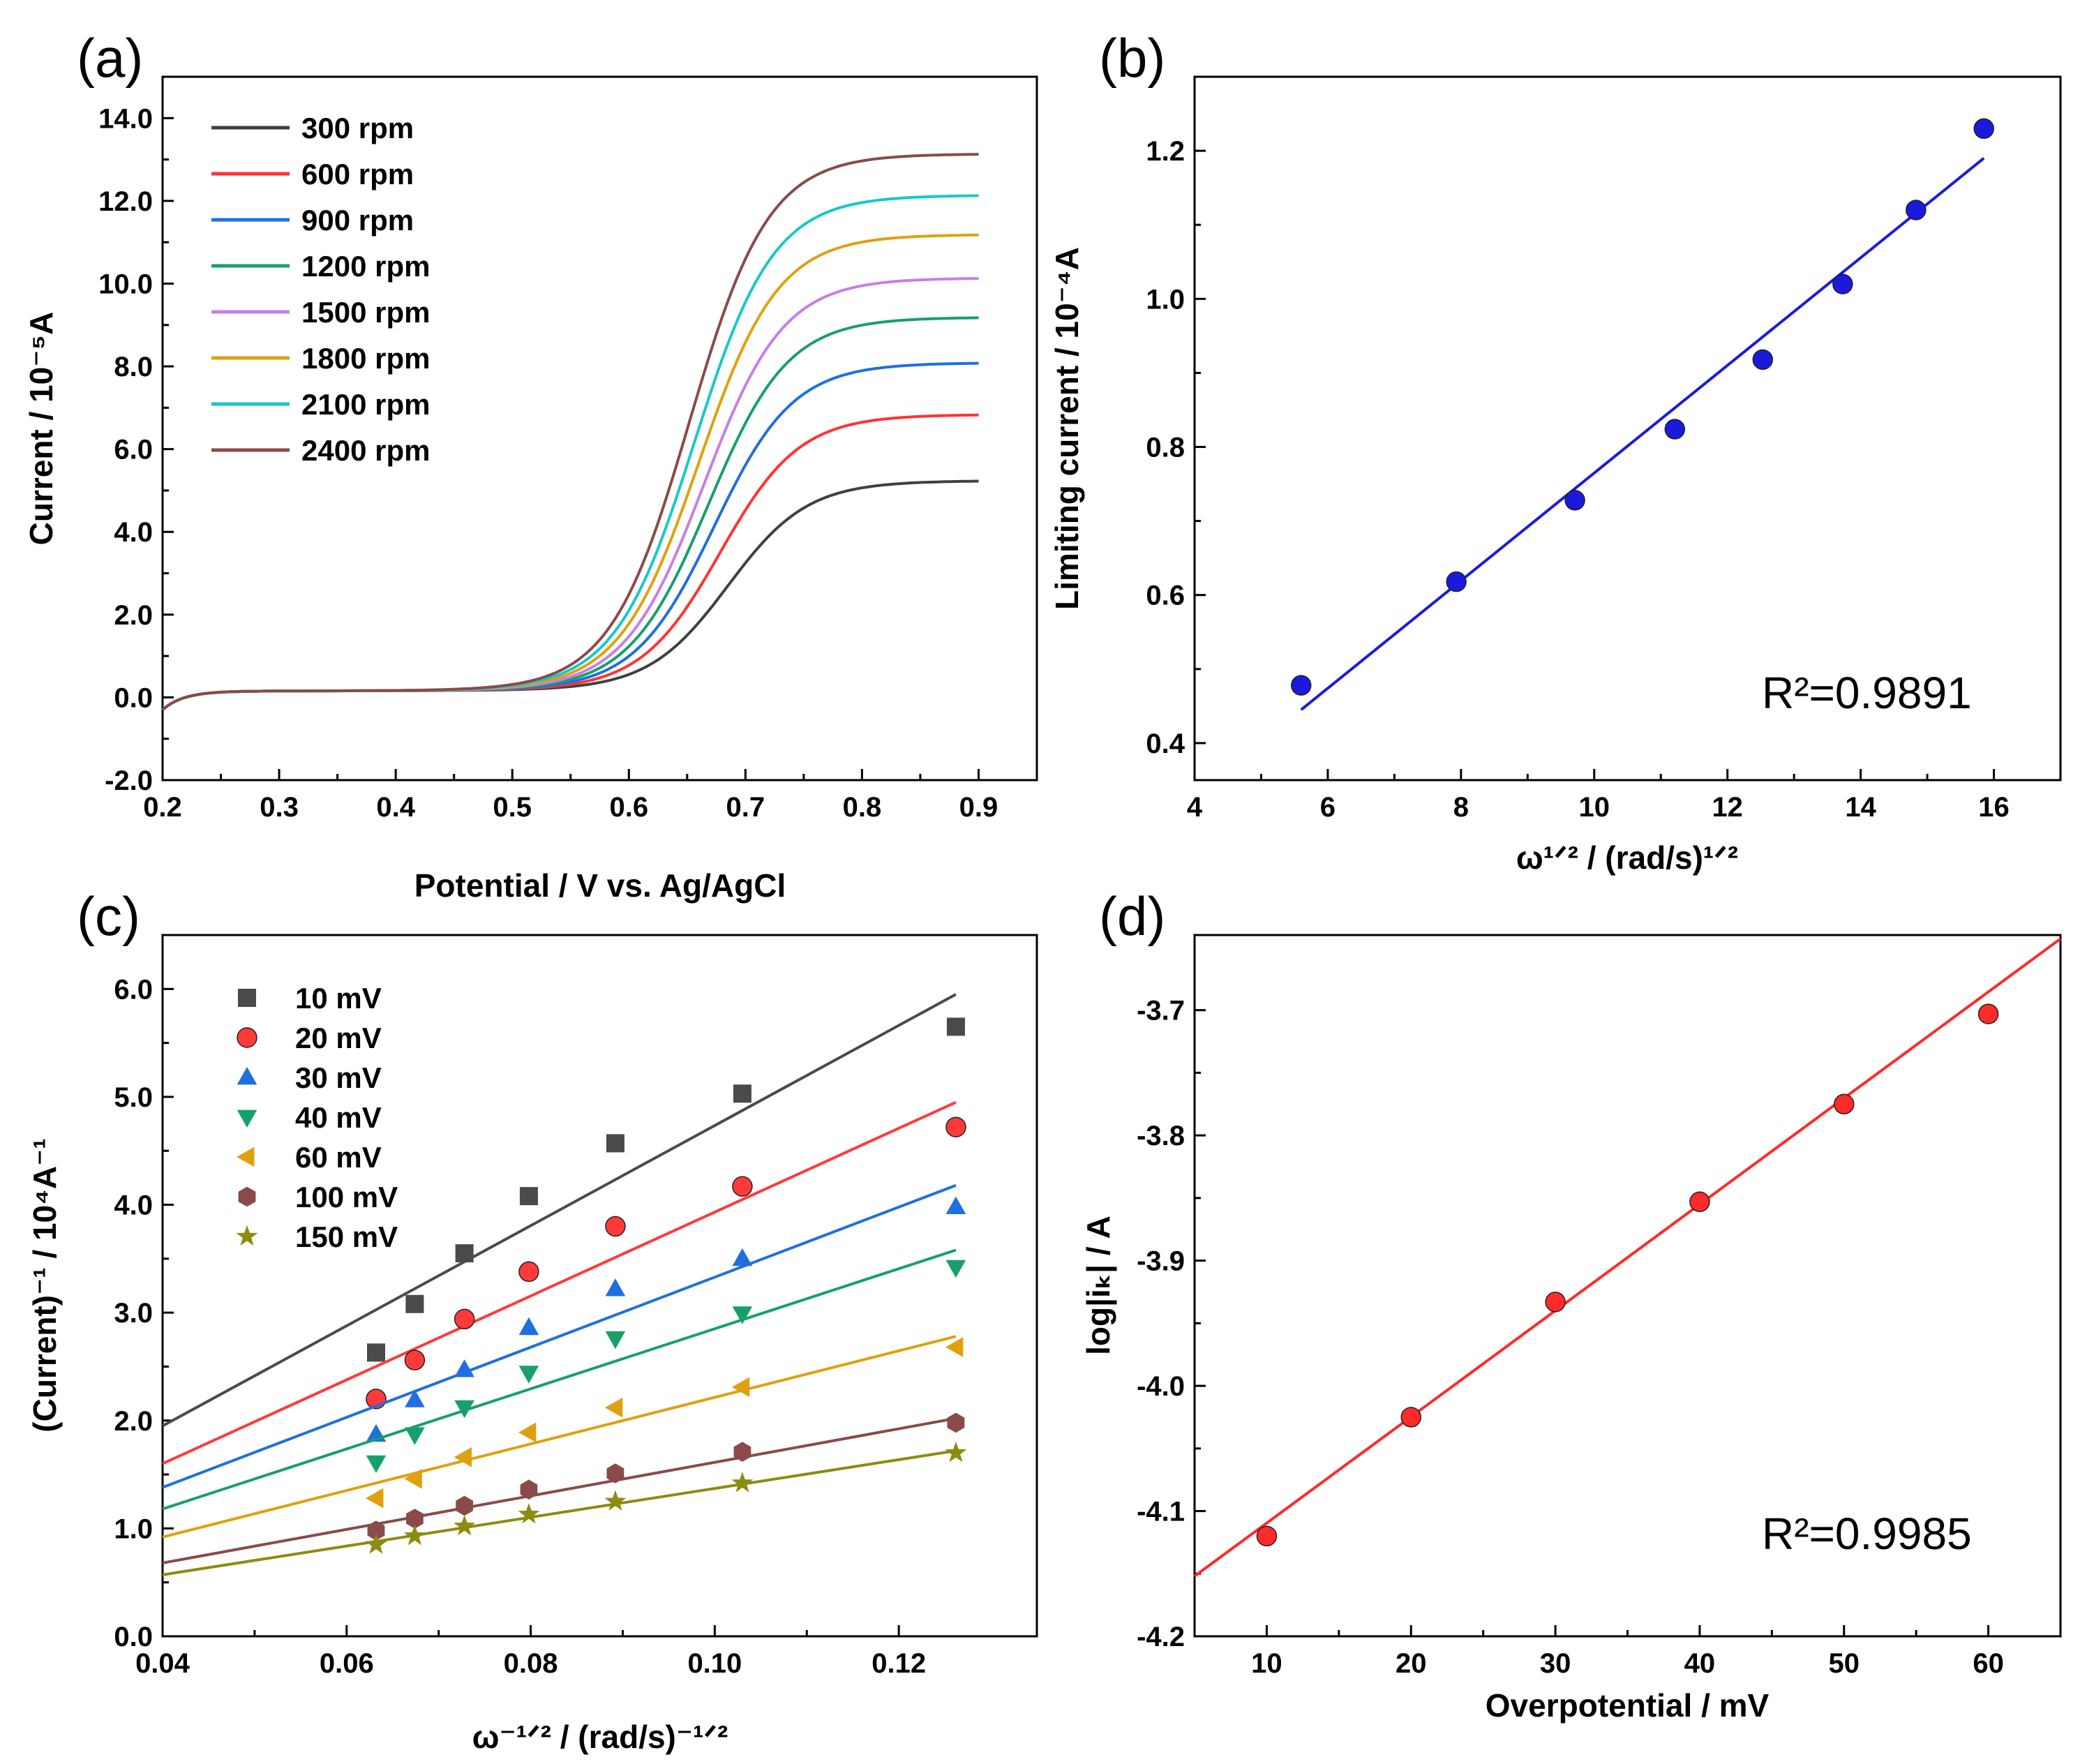 The image size is (2087, 1764). I want to click on lsv-curve-1500-rpm, so click(570, 494).